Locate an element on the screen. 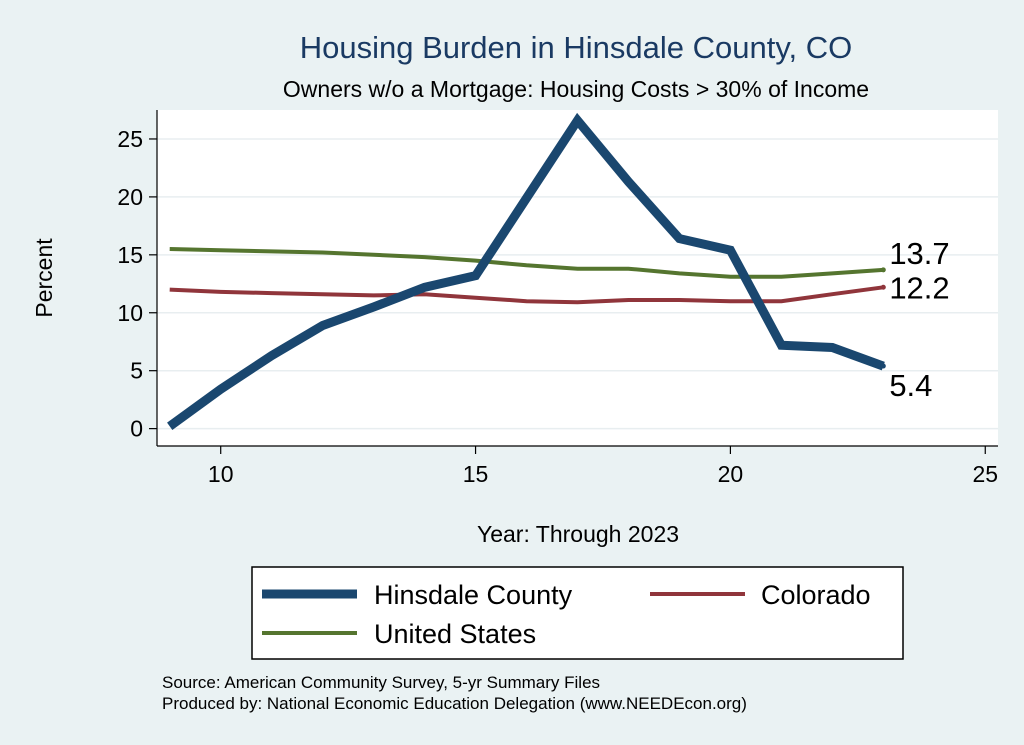 The image size is (1024, 745). end-label-hinsdale: 5.4 is located at coordinates (910, 385).